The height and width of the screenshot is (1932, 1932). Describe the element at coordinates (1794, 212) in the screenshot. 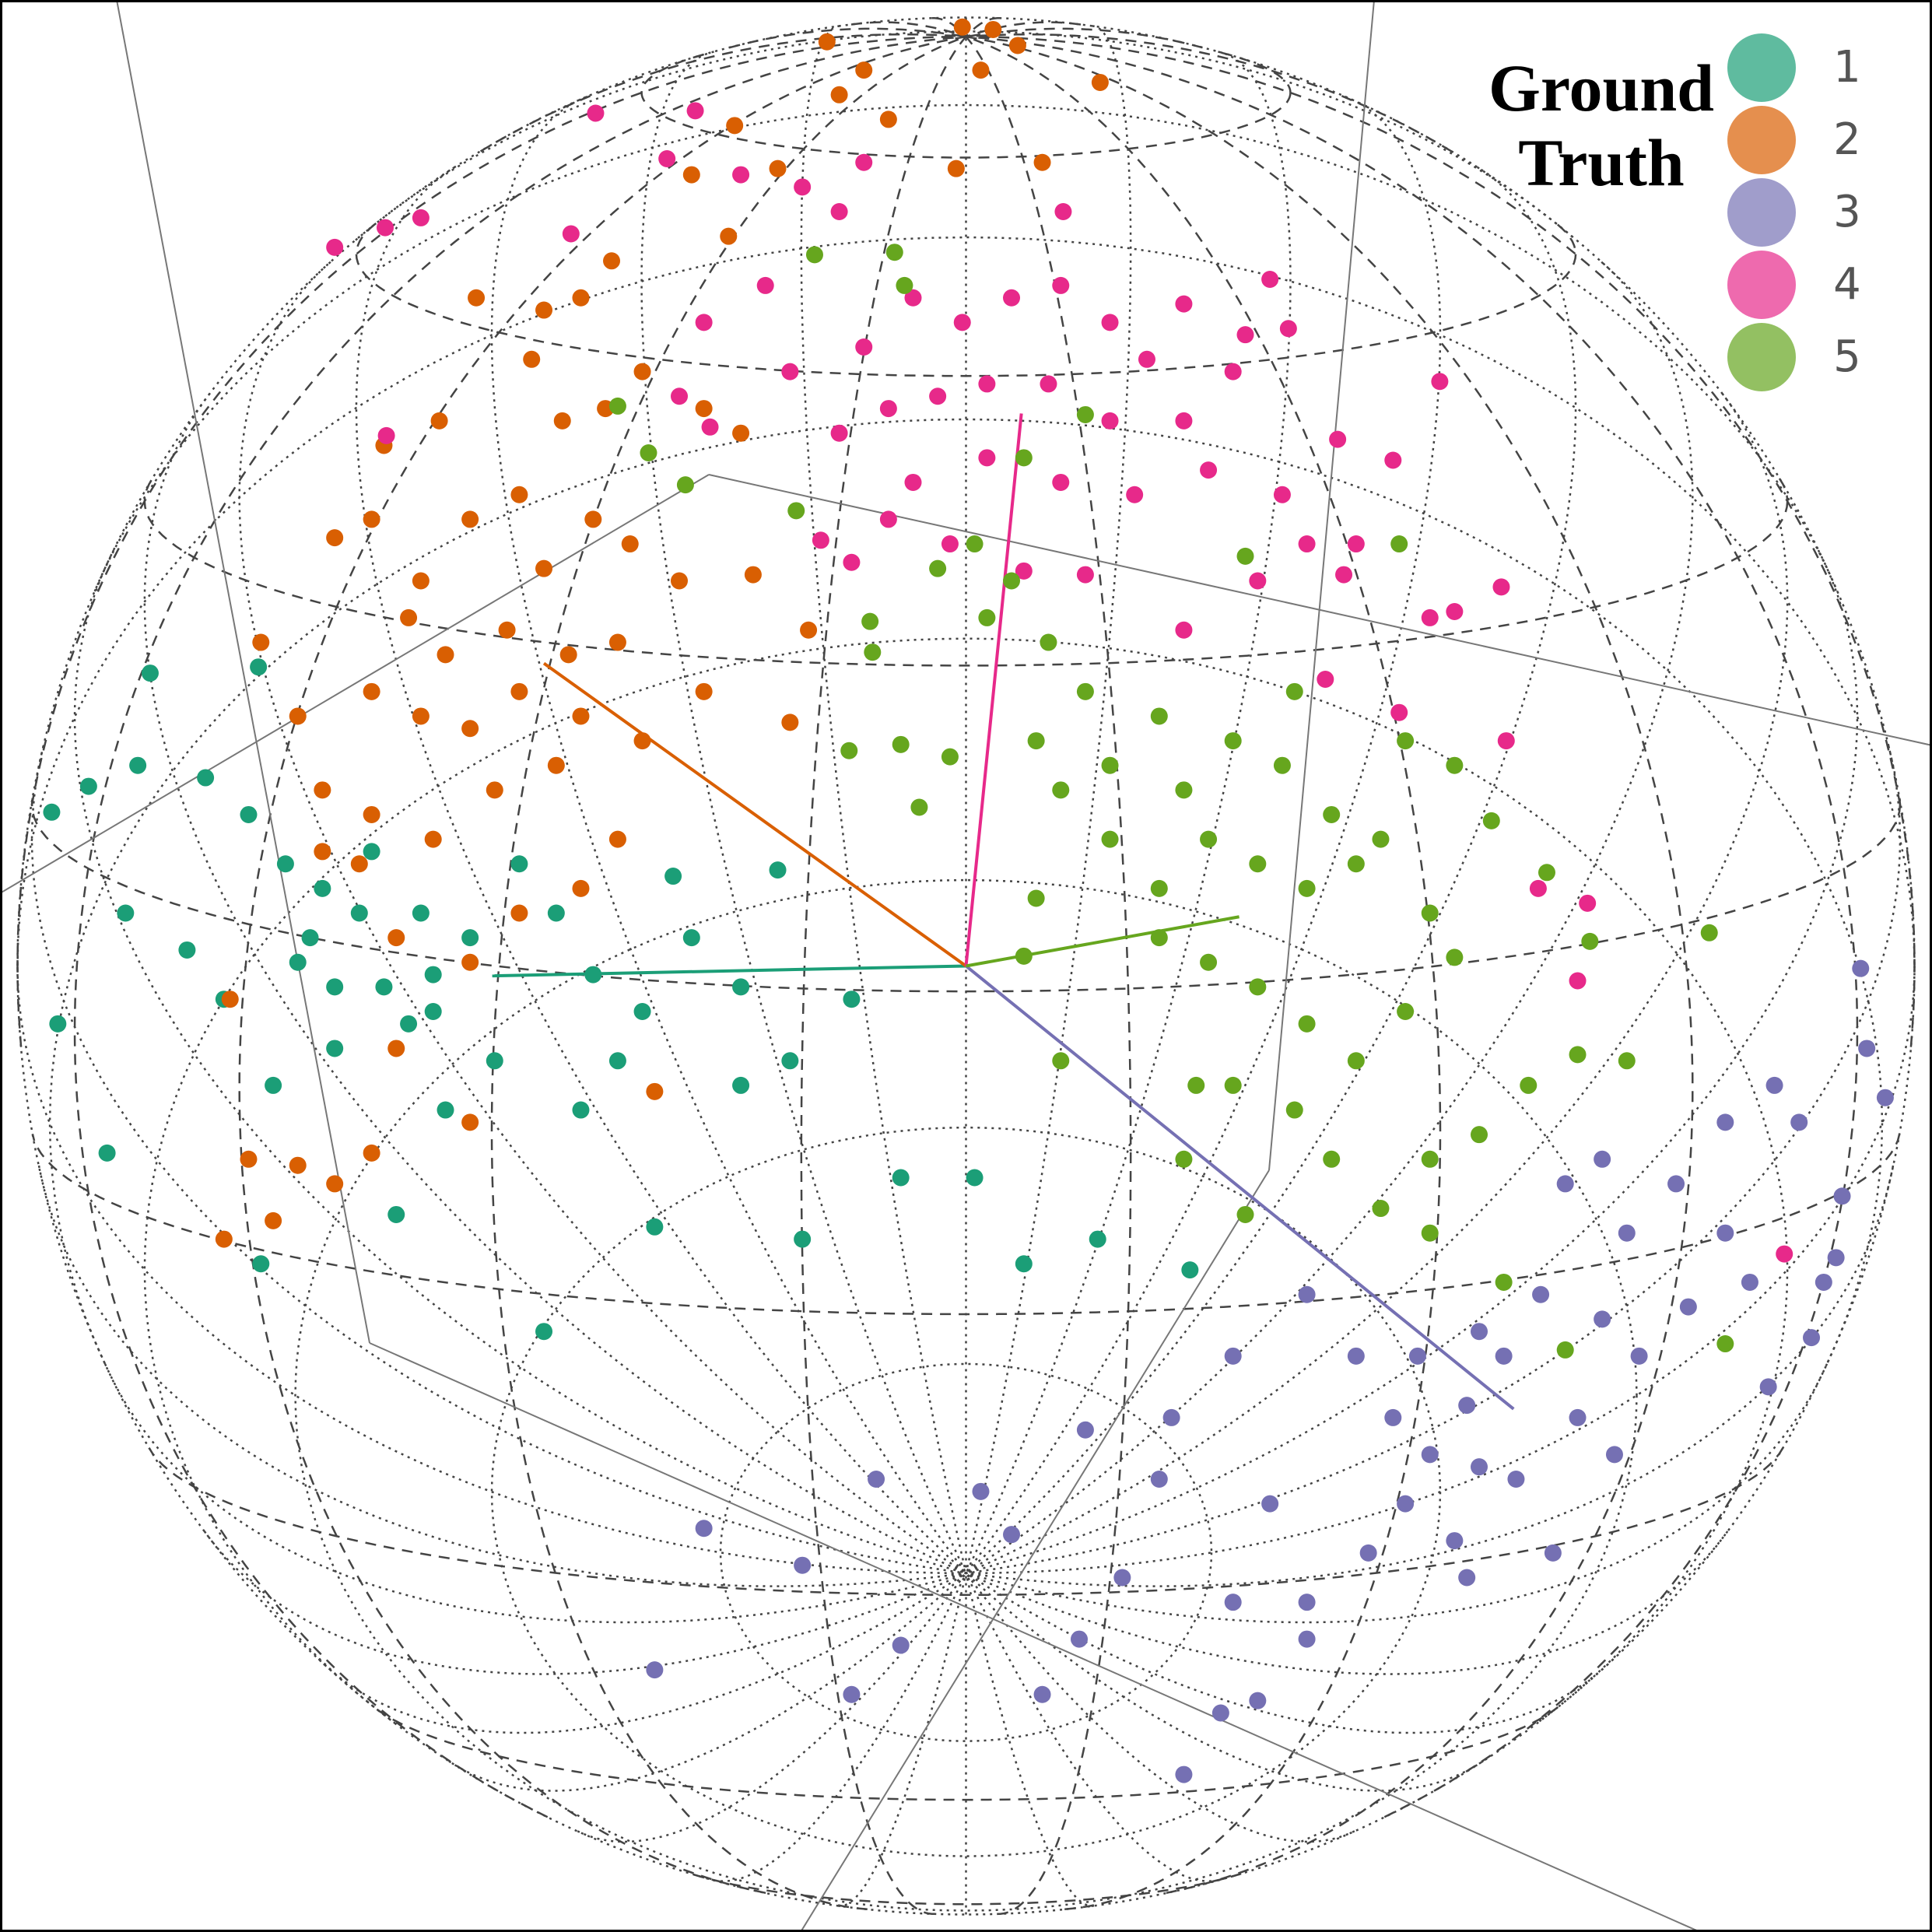

I see `legend: 1 2 3 4 5` at that location.